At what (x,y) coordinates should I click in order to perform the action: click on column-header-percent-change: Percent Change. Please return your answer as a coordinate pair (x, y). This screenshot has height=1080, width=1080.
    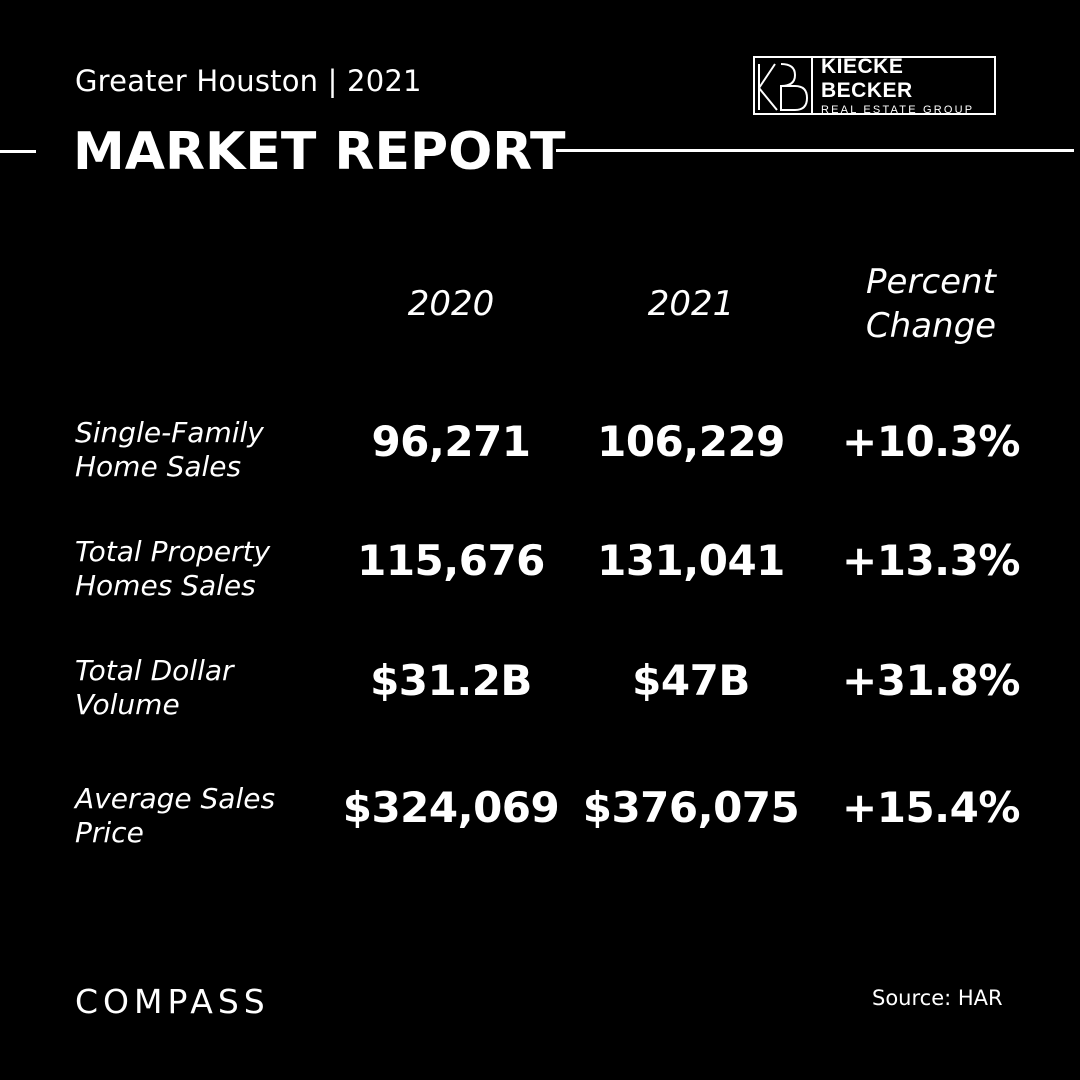
    Looking at the image, I should click on (931, 304).